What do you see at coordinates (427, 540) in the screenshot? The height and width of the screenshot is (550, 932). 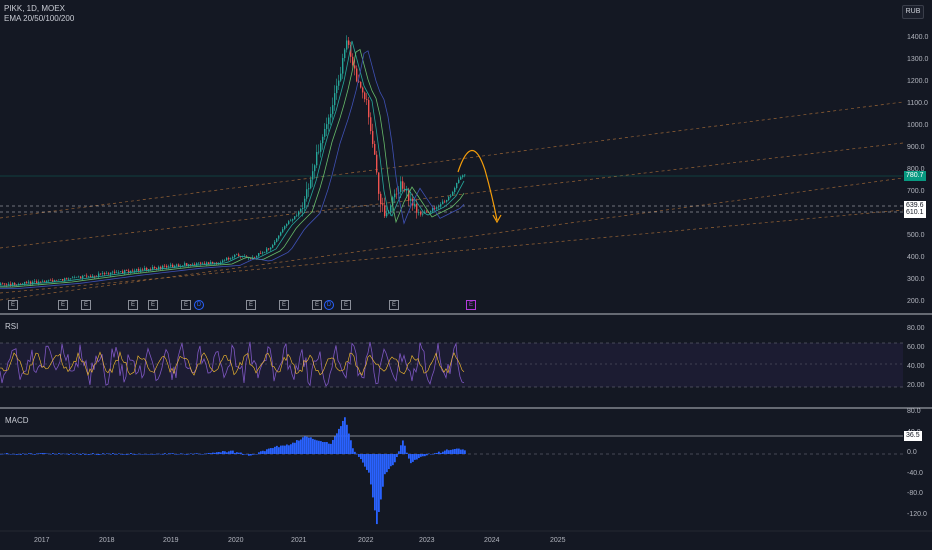 I see `time-axis-label: 2023` at bounding box center [427, 540].